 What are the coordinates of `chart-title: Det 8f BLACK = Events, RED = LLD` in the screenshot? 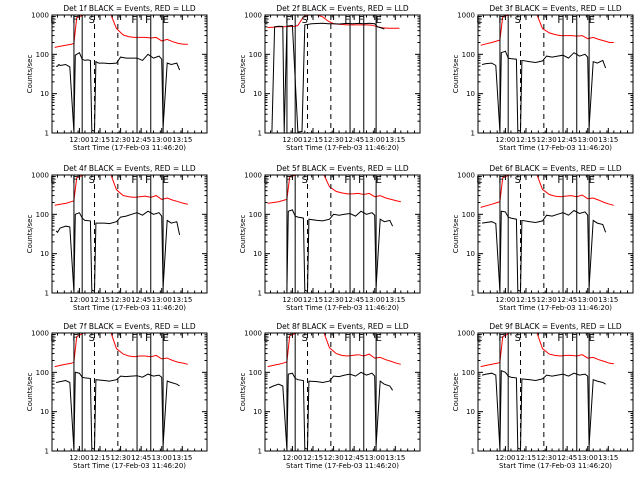 It's located at (342, 326).